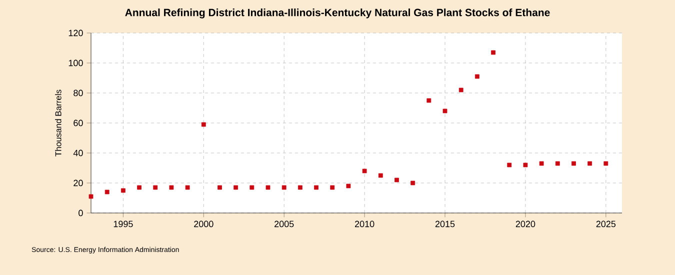  I want to click on y-tick-label: 20, so click(78, 183).